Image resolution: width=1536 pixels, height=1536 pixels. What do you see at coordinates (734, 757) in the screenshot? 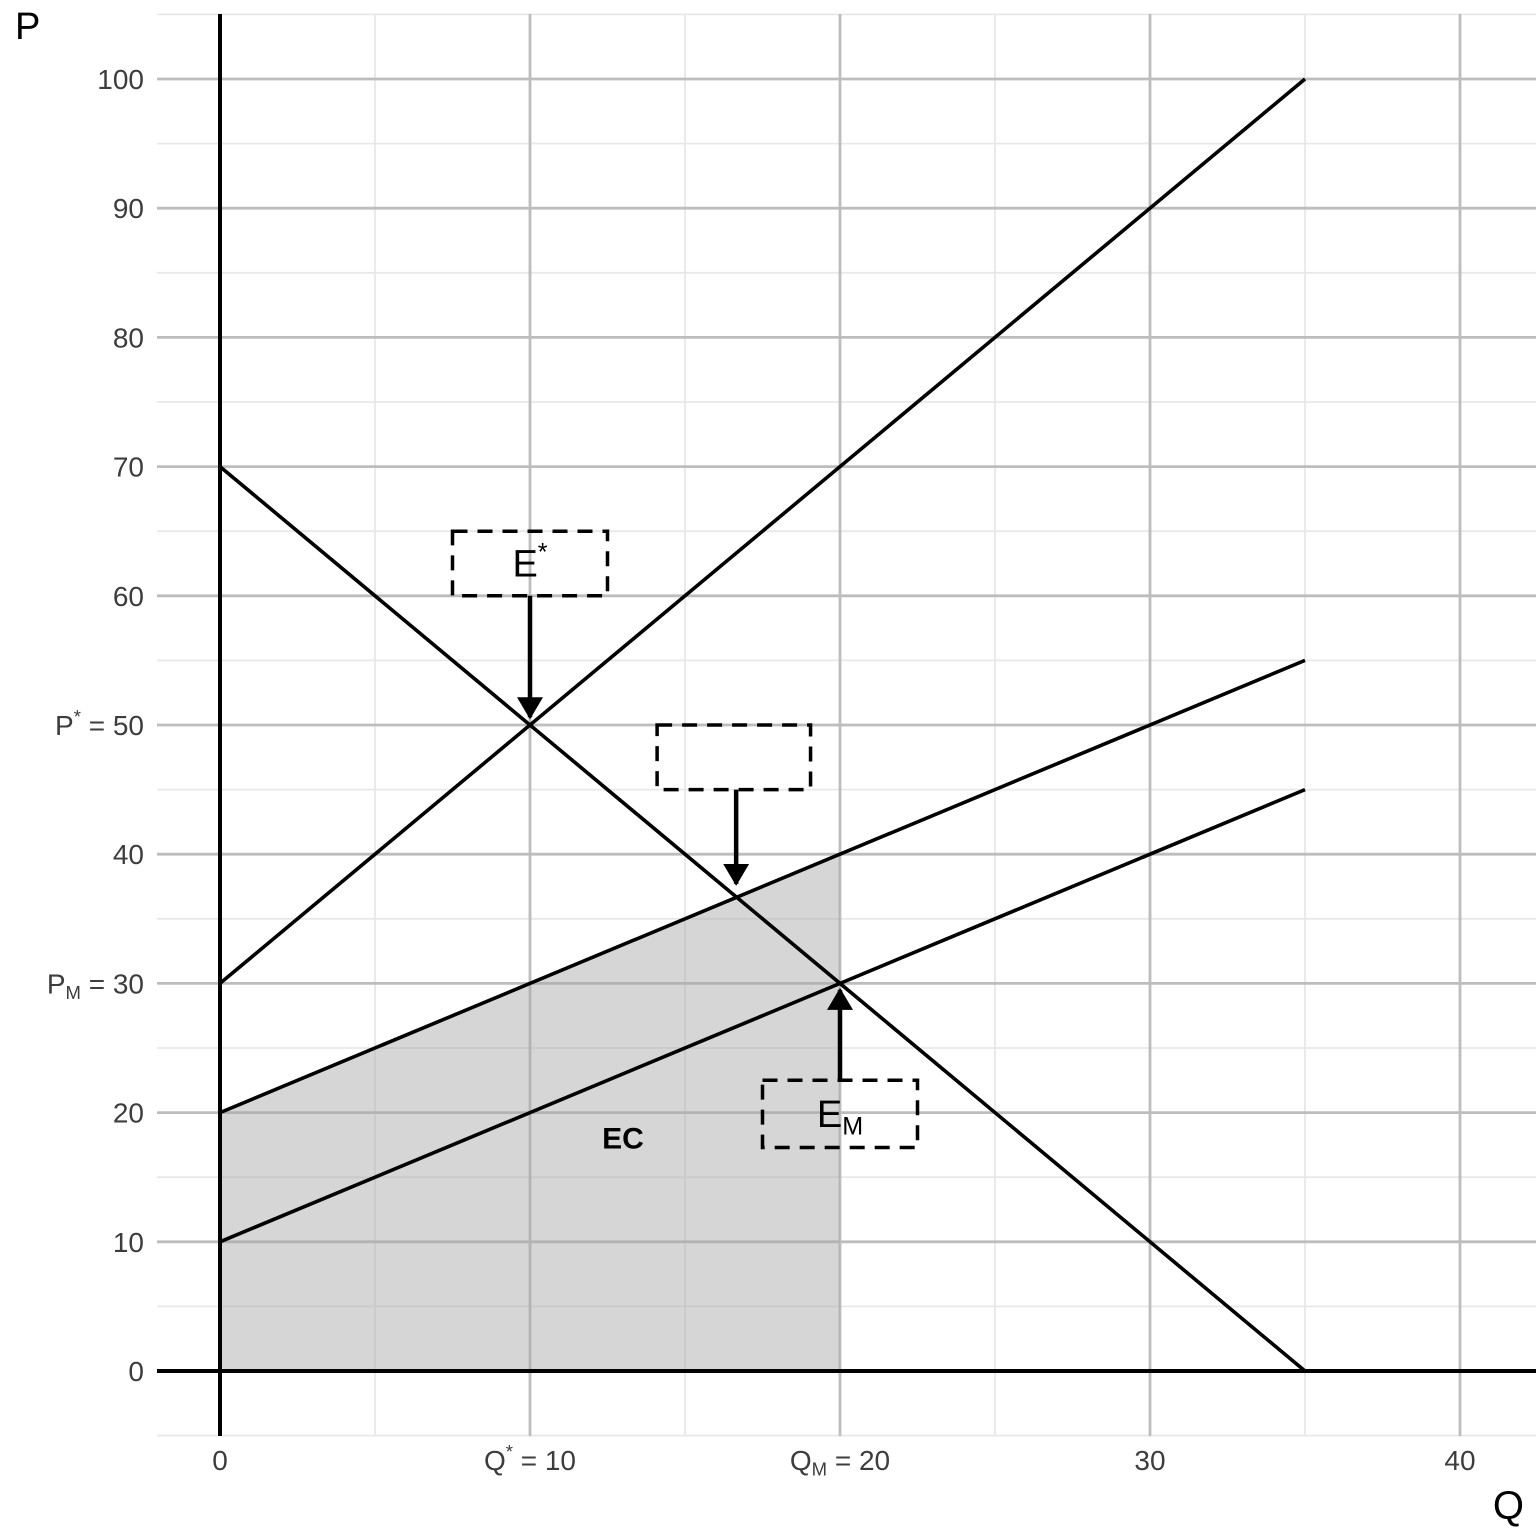
I see `annotation-box-unlabeled-box` at bounding box center [734, 757].